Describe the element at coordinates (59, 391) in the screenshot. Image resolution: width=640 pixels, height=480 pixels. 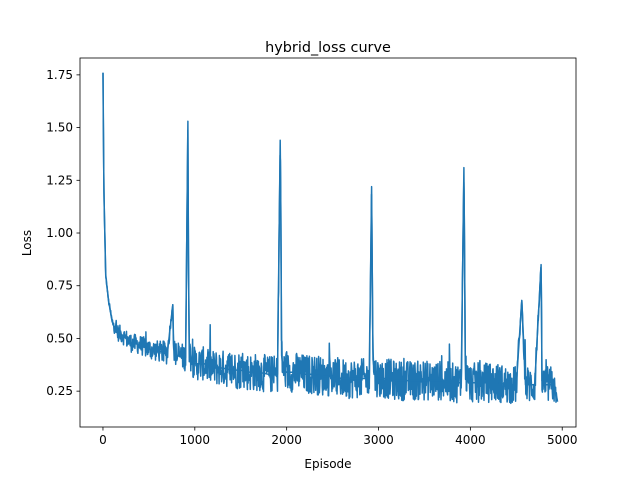
I see `y-tick-label: 0.25` at that location.